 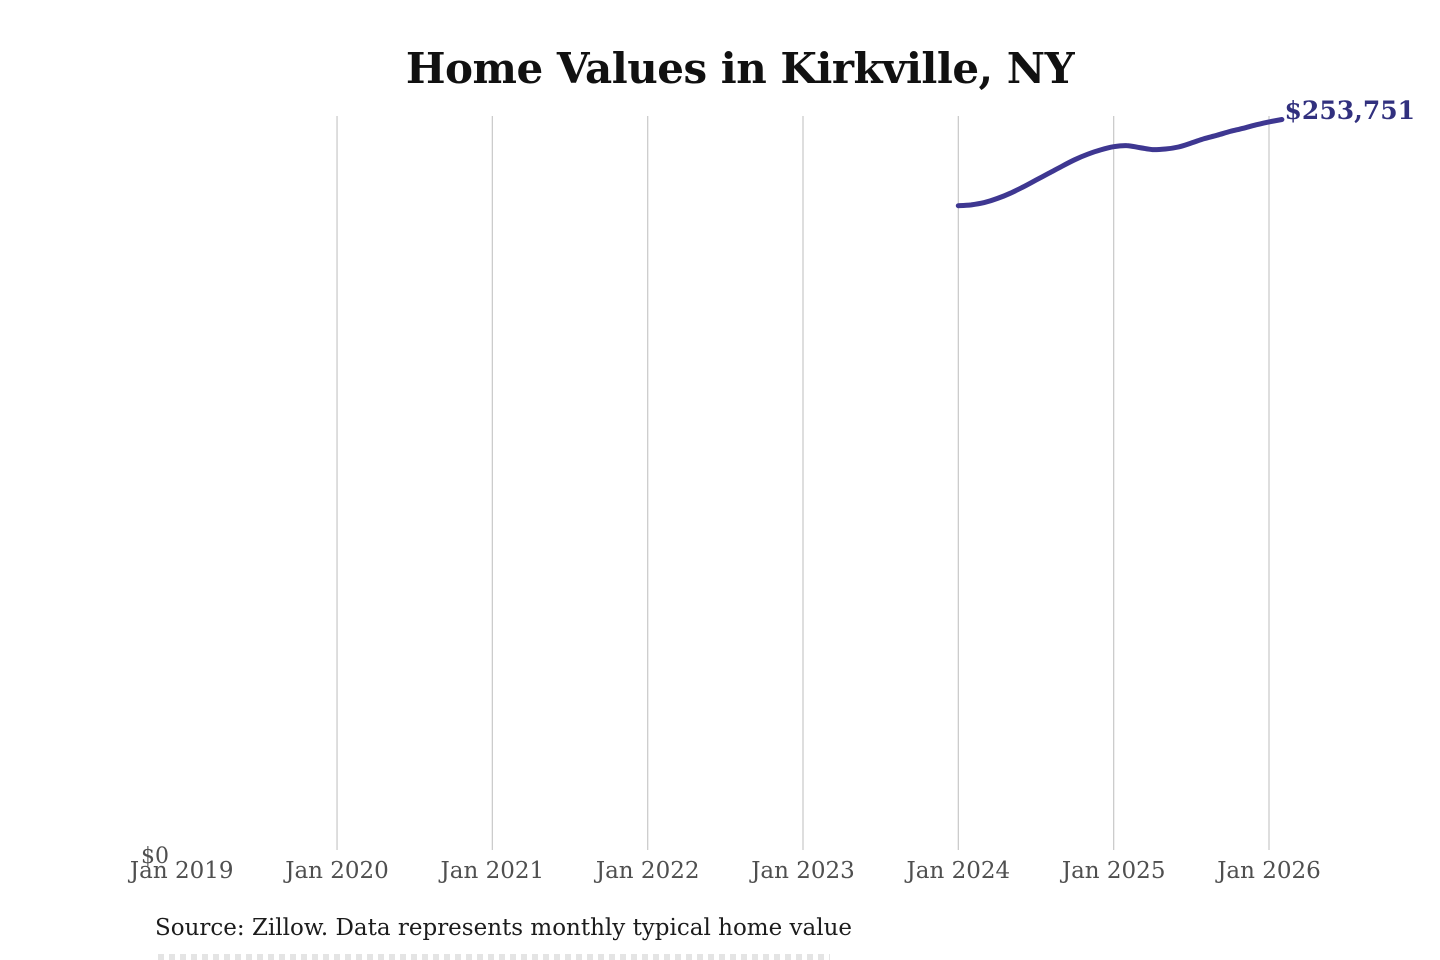 What do you see at coordinates (336, 871) in the screenshot?
I see `x-tick-label-2020: Jan 2020` at bounding box center [336, 871].